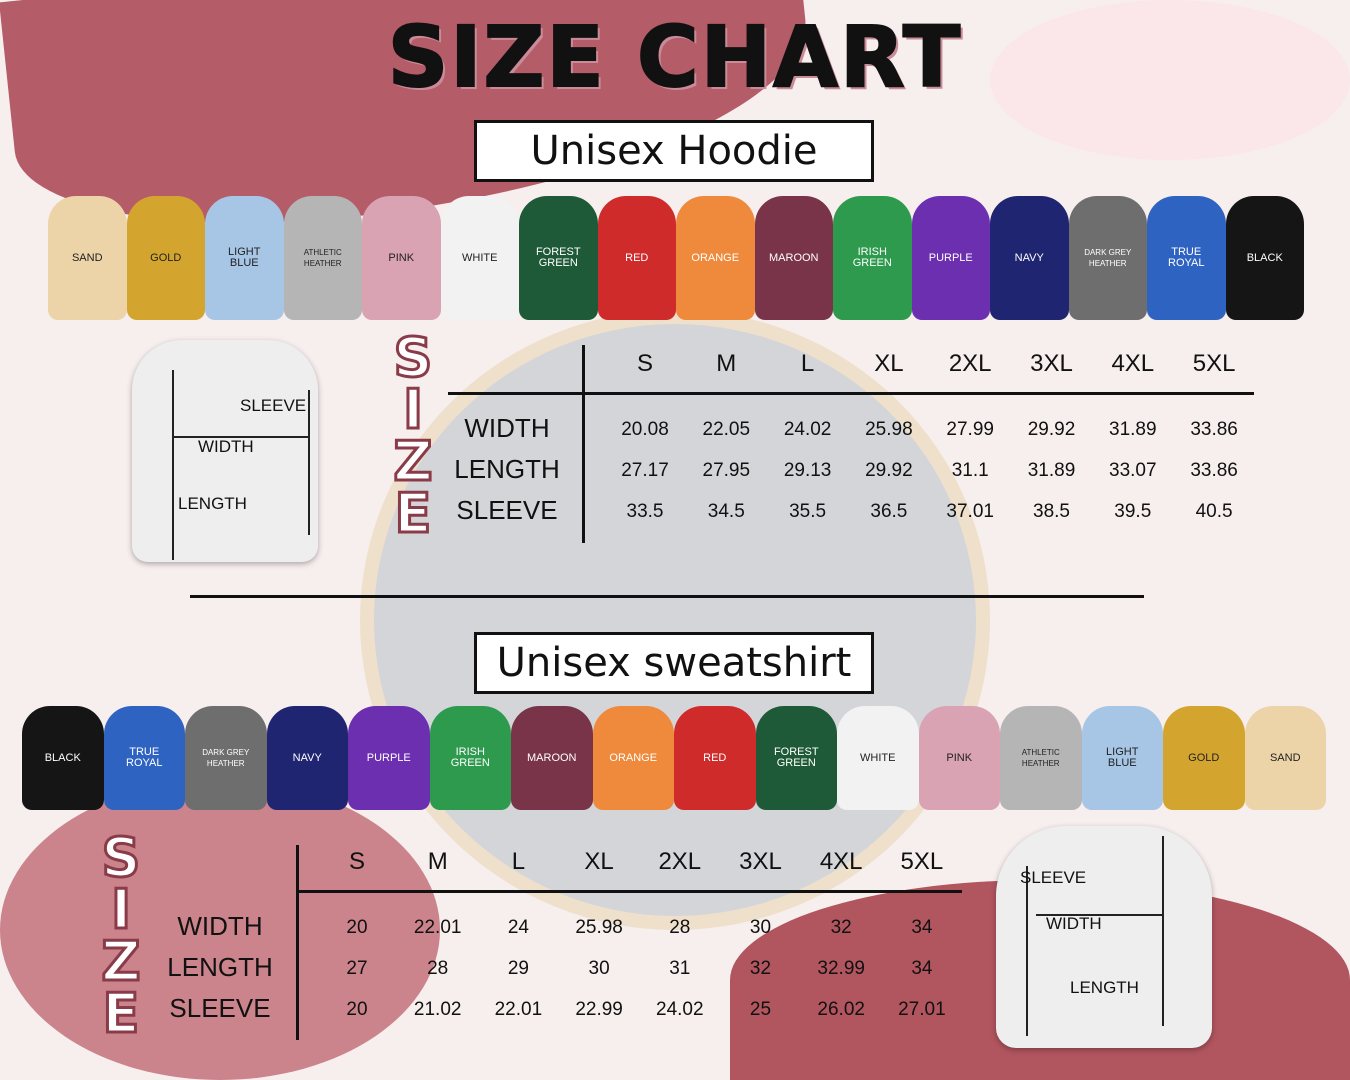 The image size is (1350, 1080). What do you see at coordinates (518, 927) in the screenshot?
I see `measurement-value: 24` at bounding box center [518, 927].